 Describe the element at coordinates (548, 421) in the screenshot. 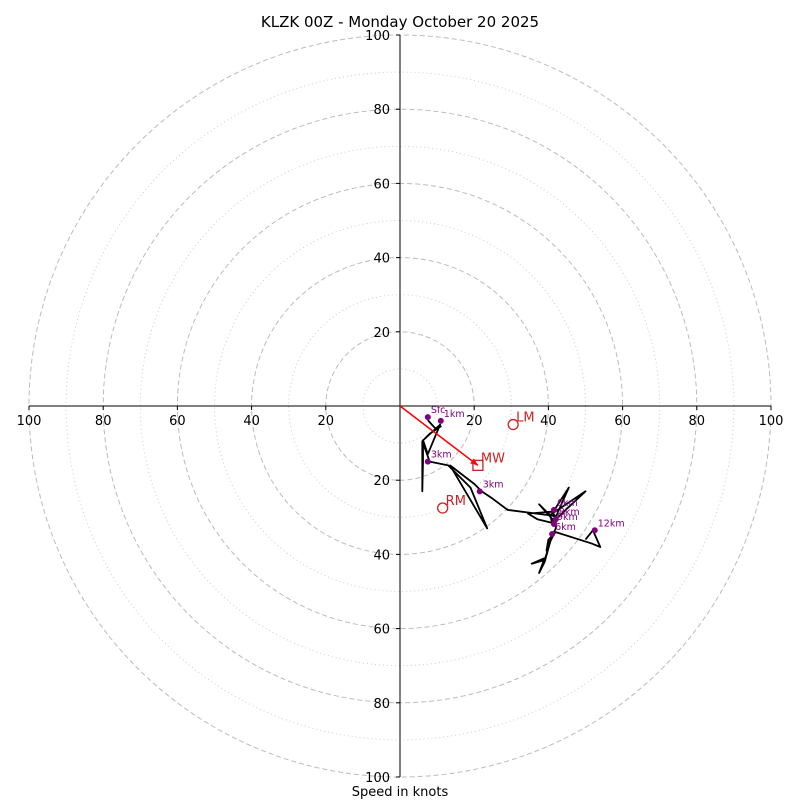

I see `x-tick-label-right-40: 40` at that location.